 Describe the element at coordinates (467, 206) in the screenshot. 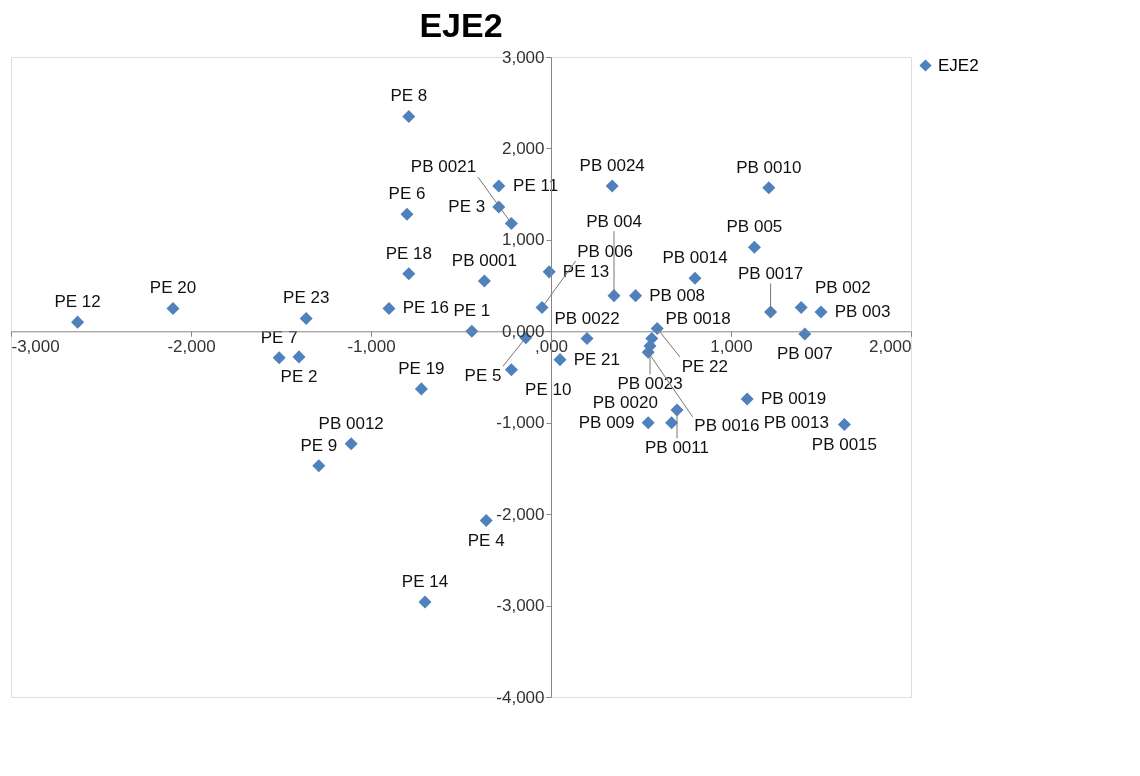

I see `annotation: PE 3` at that location.